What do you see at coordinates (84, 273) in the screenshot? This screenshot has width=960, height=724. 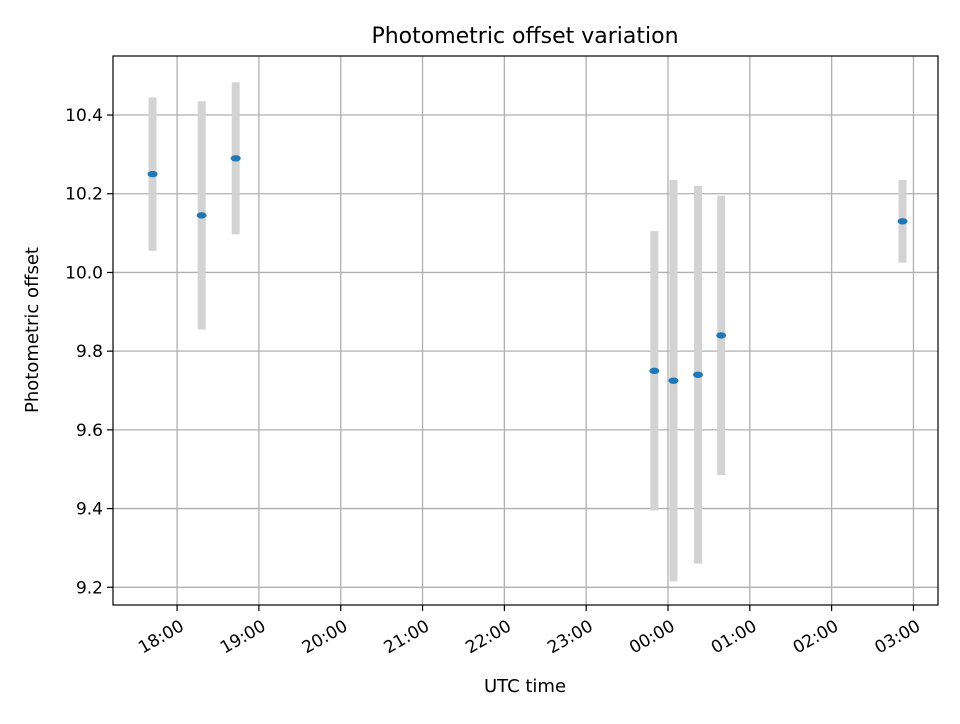 I see `y-tick-label: 10.0` at bounding box center [84, 273].